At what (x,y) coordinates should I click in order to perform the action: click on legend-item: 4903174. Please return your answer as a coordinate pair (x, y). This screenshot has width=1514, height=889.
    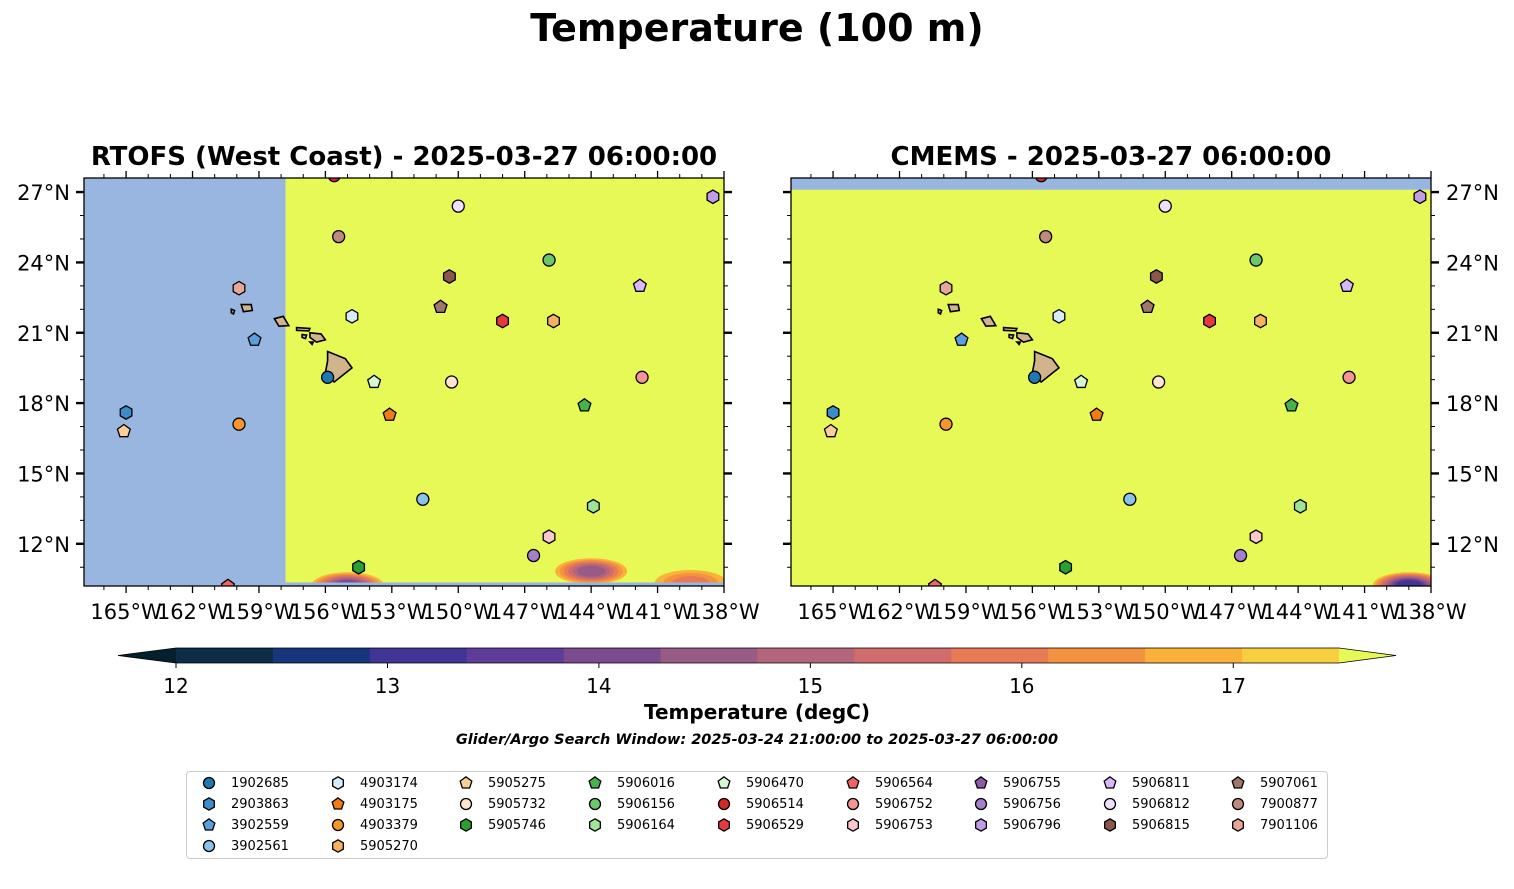
    Looking at the image, I should click on (374, 783).